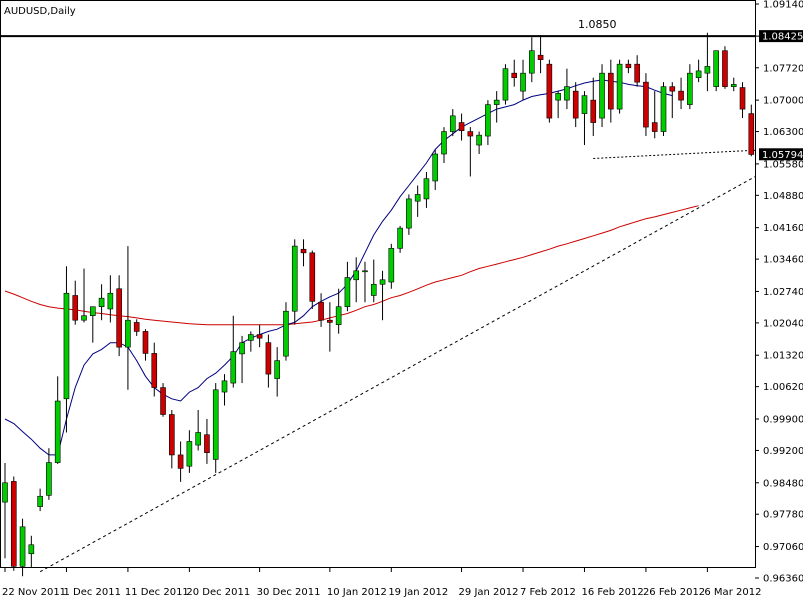 The width and height of the screenshot is (803, 600). I want to click on x-tick-label: 16 Feb 2012, so click(612, 592).